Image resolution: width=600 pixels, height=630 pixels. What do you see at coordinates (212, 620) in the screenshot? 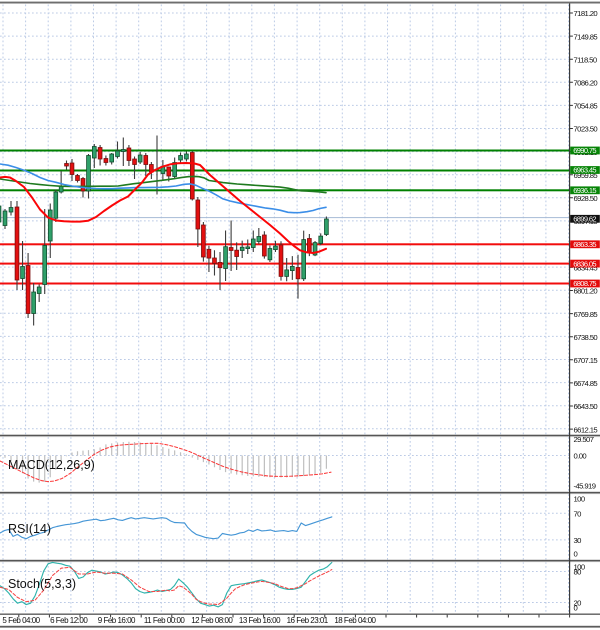
I see `svg-text: 12 Feb 08:00` at bounding box center [212, 620].